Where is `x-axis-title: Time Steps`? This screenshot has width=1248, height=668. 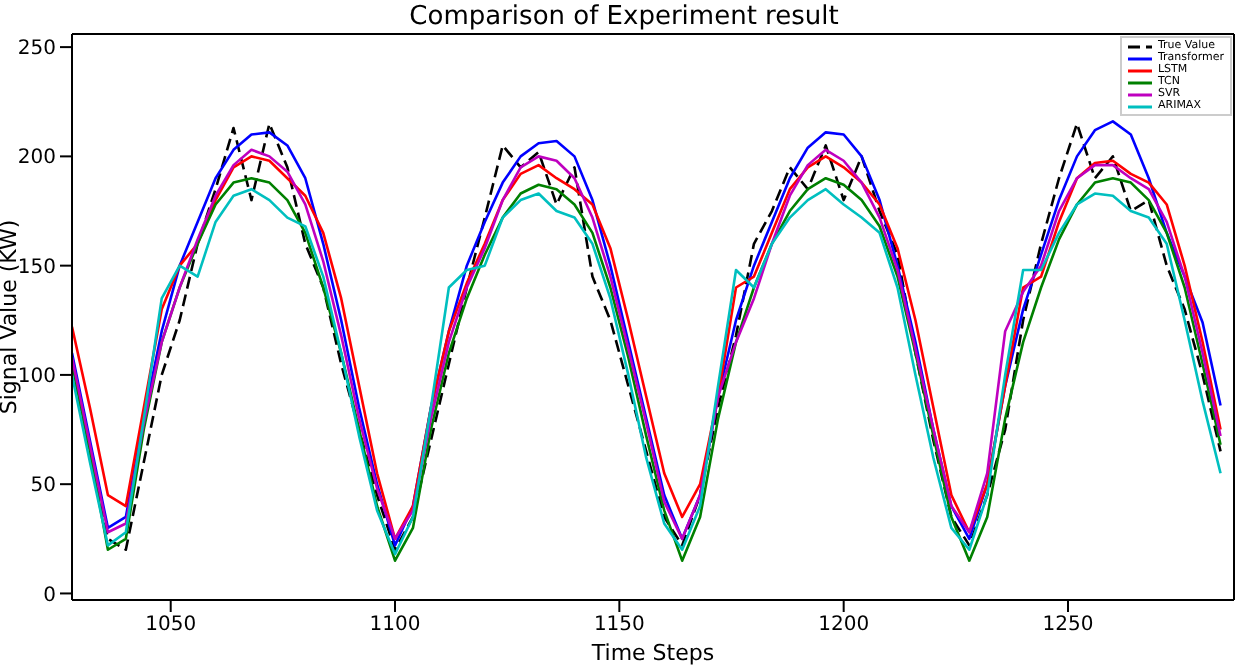
x-axis-title: Time Steps is located at coordinates (652, 653).